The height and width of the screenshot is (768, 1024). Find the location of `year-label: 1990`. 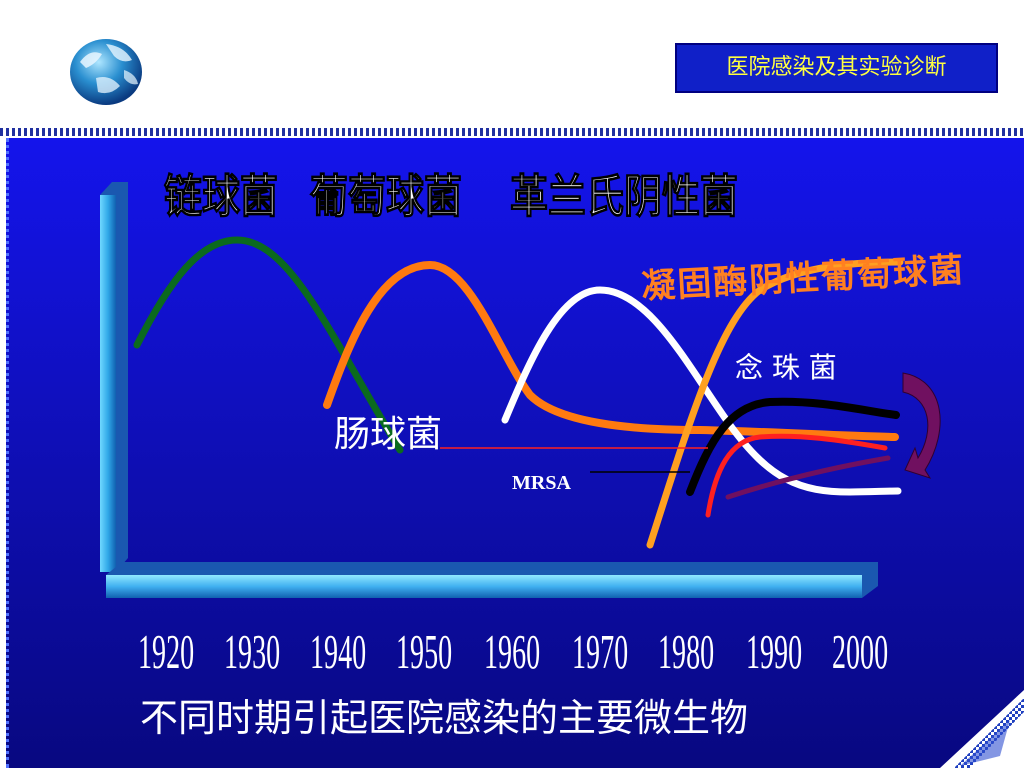

year-label: 1990 is located at coordinates (774, 652).